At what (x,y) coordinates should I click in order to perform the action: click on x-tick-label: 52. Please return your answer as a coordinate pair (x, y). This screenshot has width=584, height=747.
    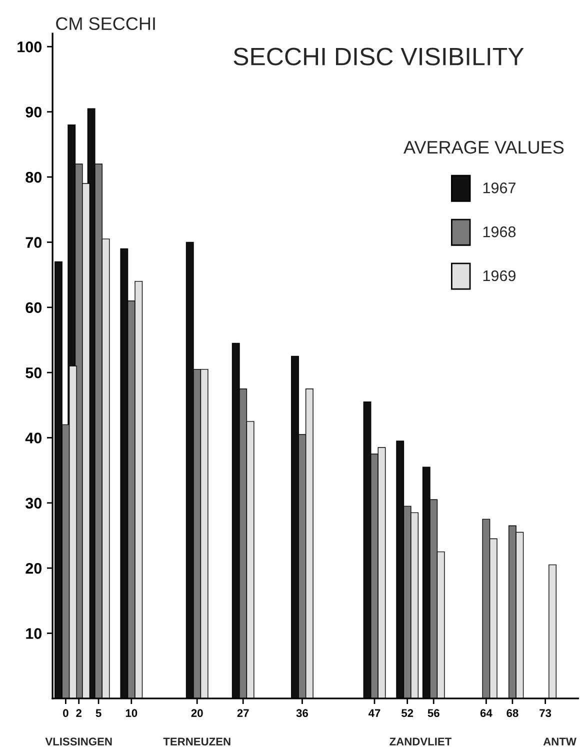
    Looking at the image, I should click on (408, 713).